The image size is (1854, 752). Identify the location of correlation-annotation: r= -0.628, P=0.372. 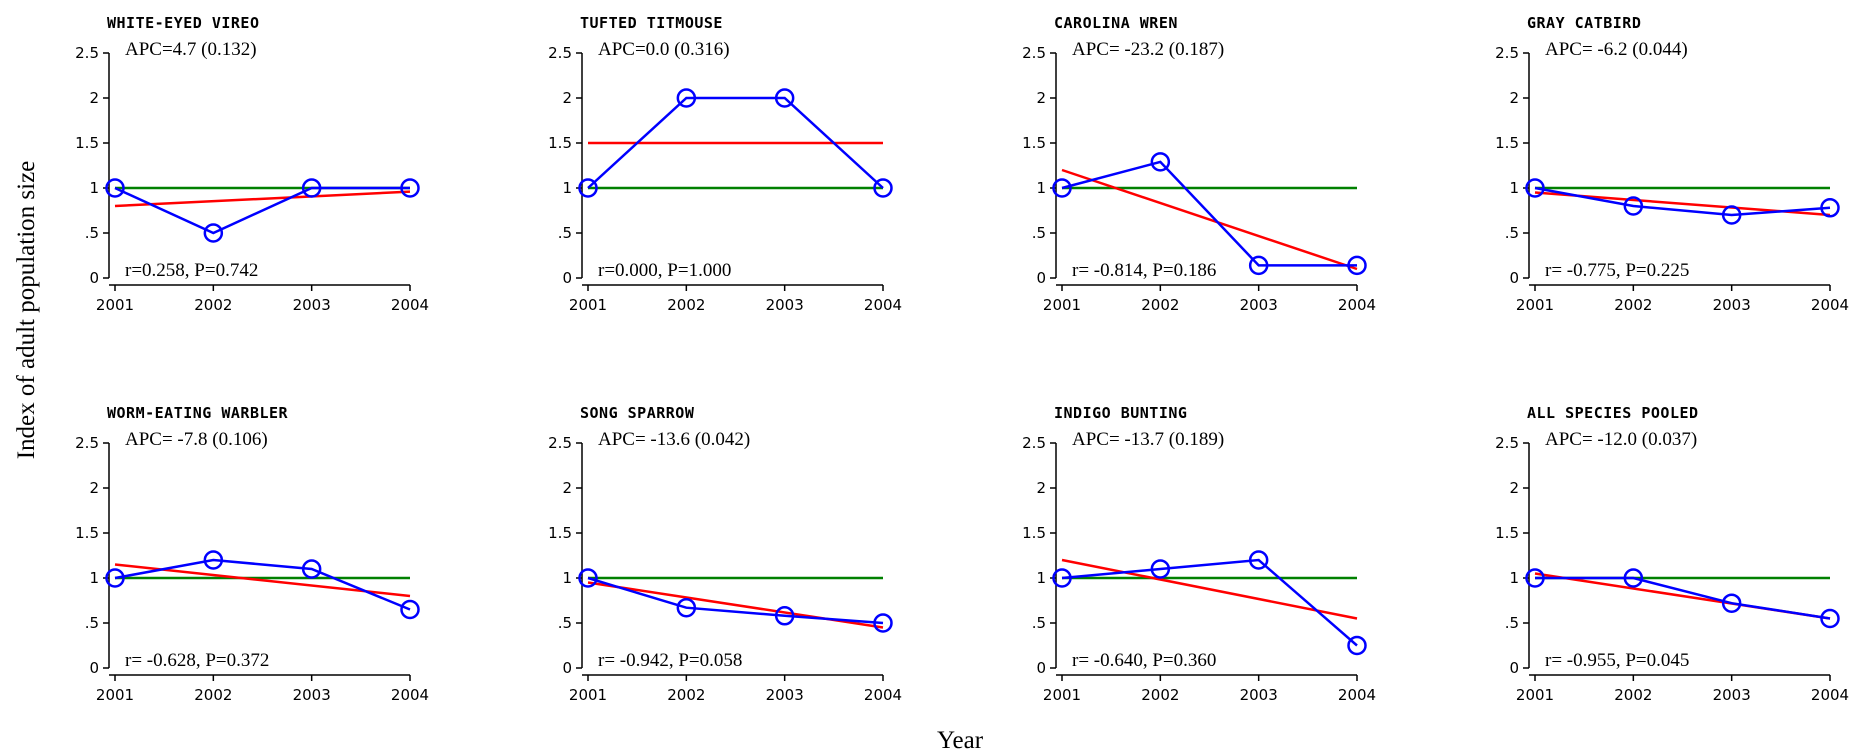
(197, 660).